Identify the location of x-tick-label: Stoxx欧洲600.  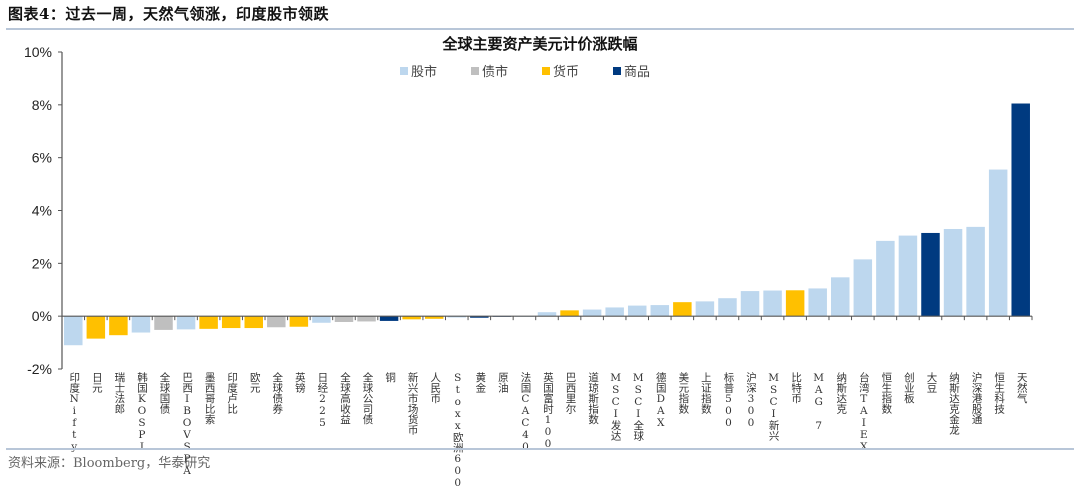
(457, 430).